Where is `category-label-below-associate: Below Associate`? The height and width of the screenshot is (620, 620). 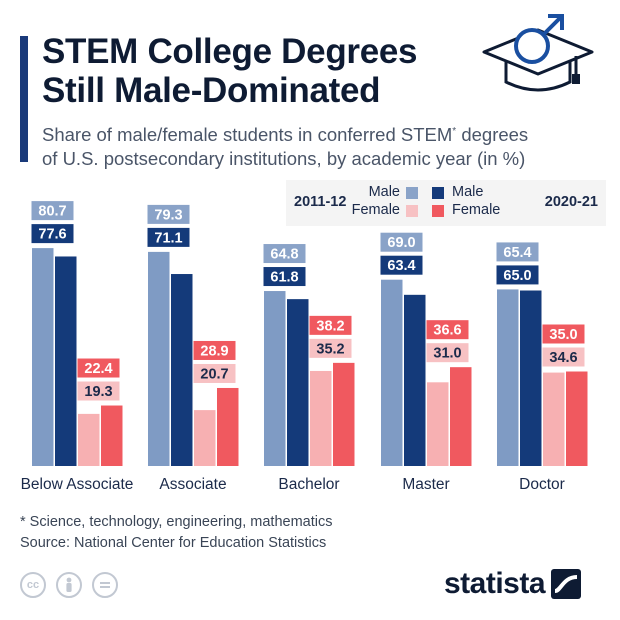
category-label-below-associate: Below Associate is located at coordinates (77, 484).